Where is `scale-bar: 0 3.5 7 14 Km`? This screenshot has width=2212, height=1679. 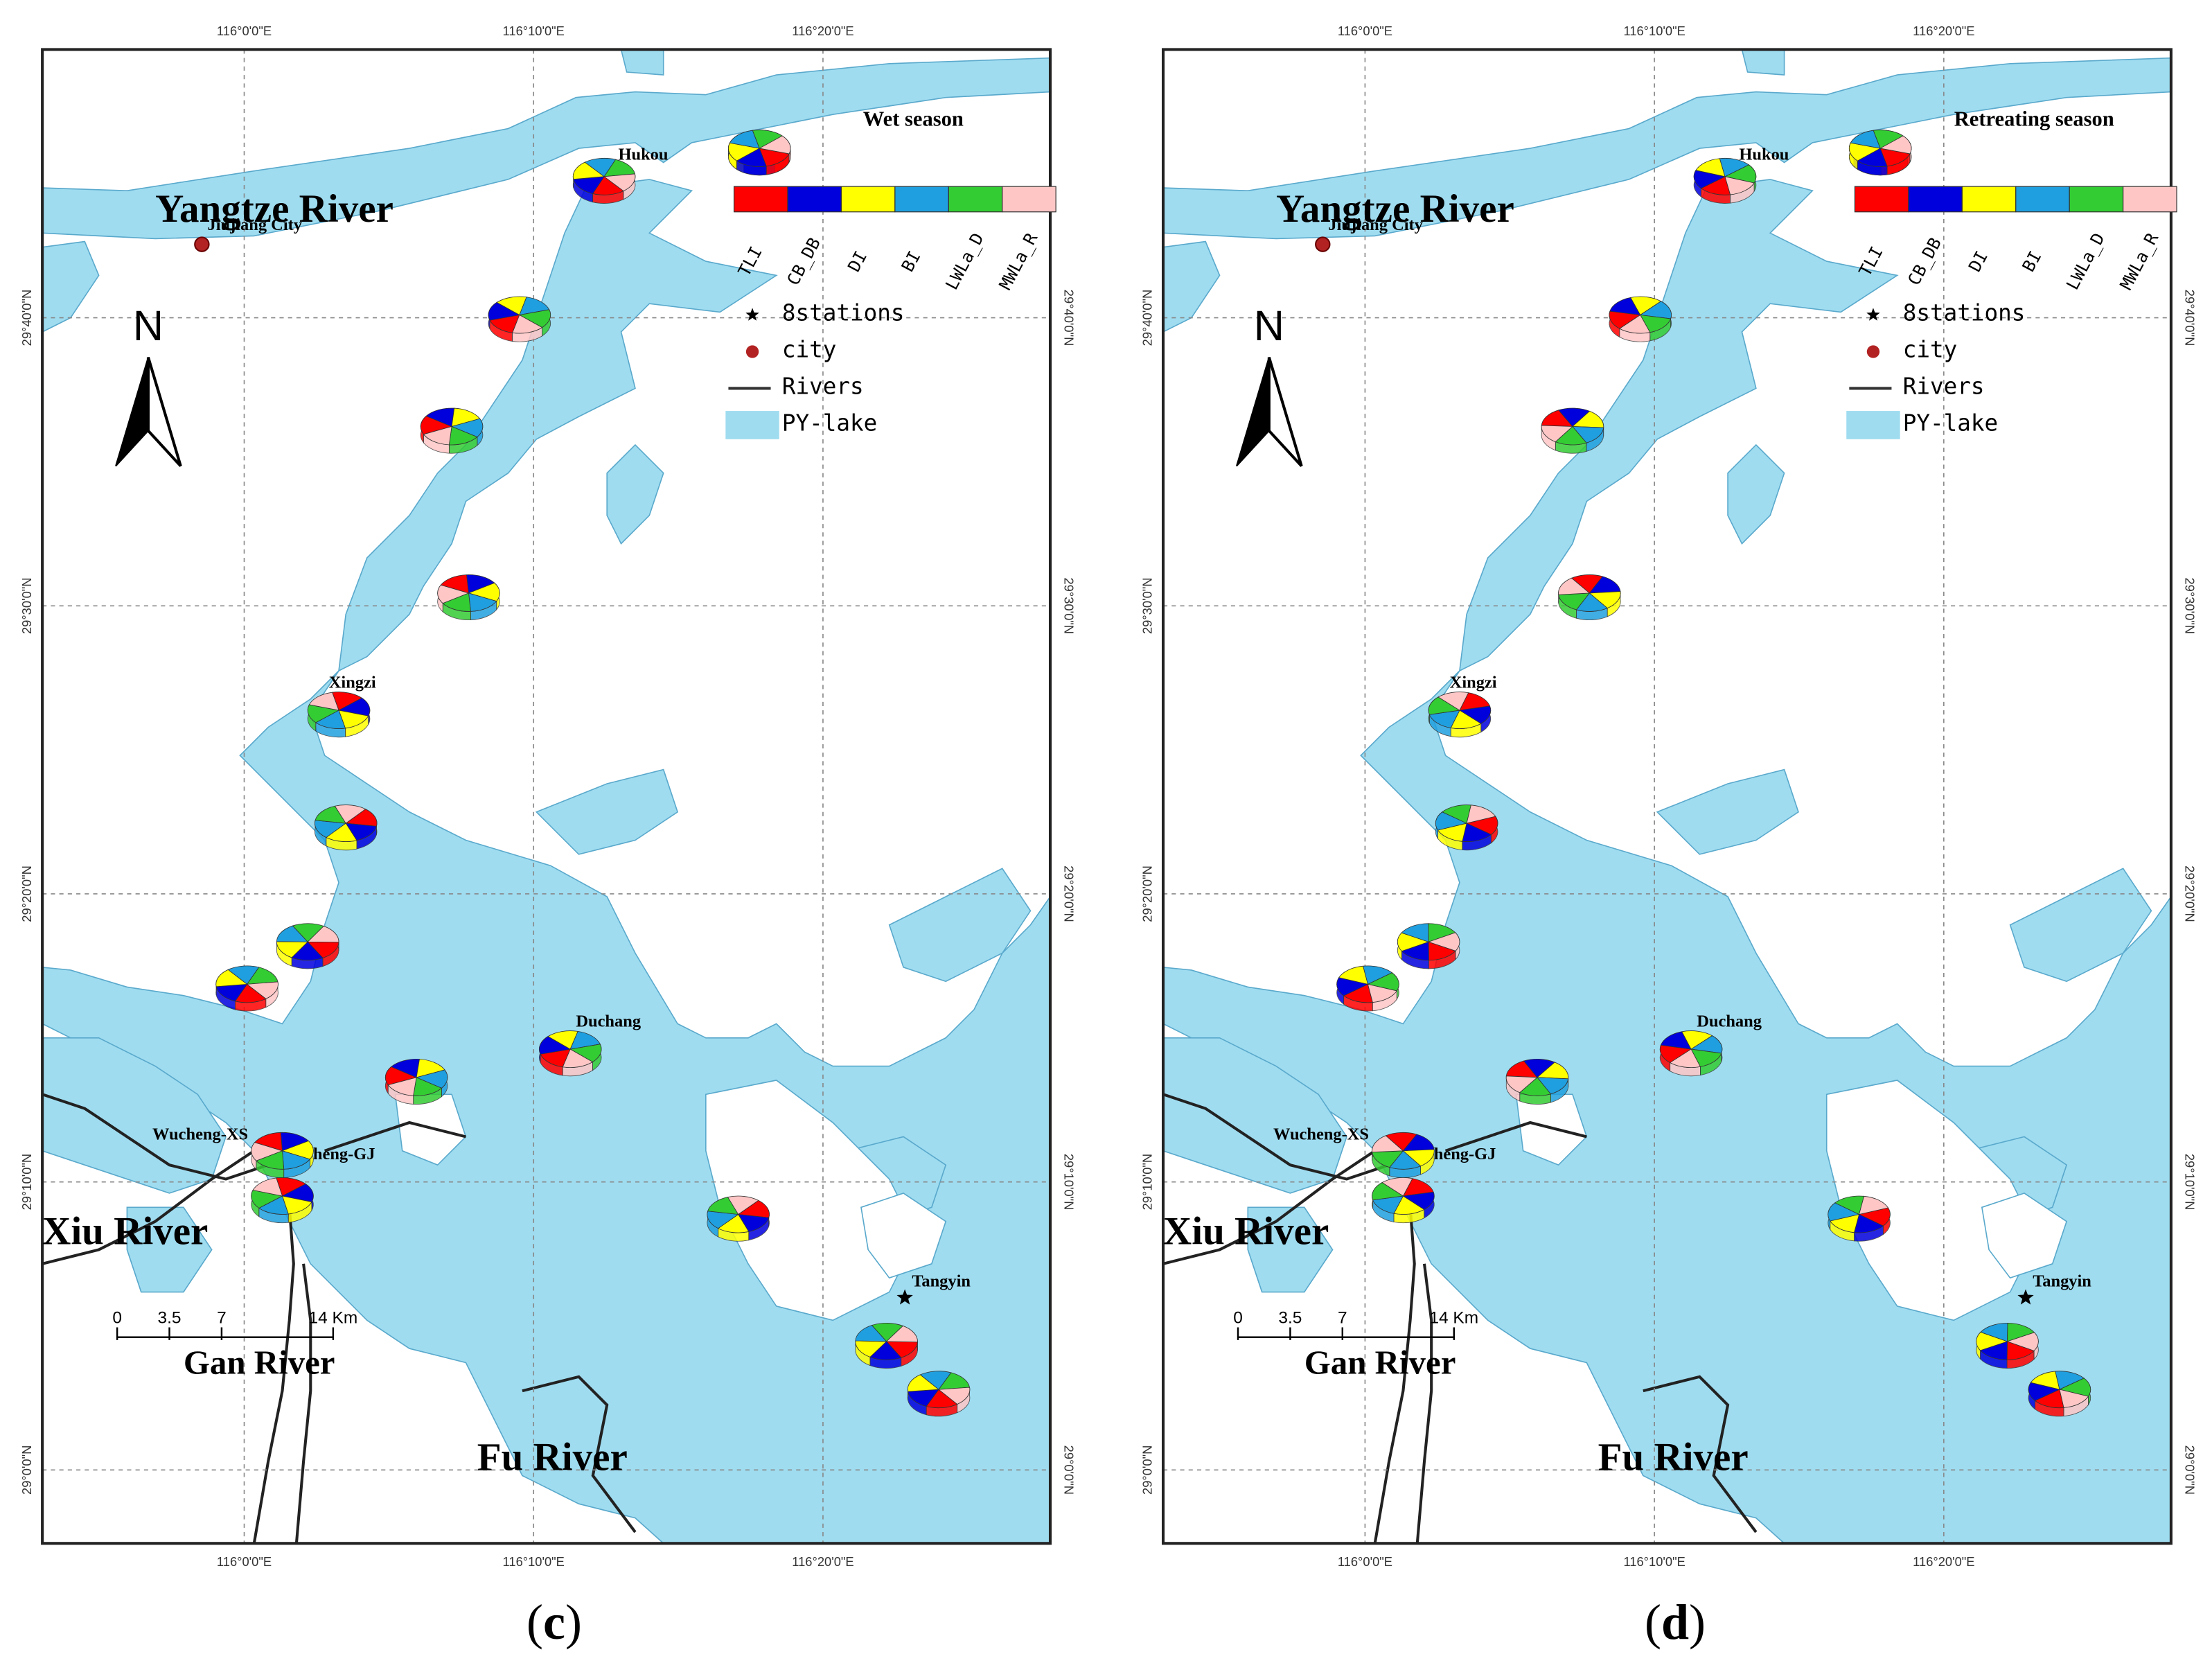
scale-bar: 0 3.5 7 14 Km is located at coordinates (1355, 1324).